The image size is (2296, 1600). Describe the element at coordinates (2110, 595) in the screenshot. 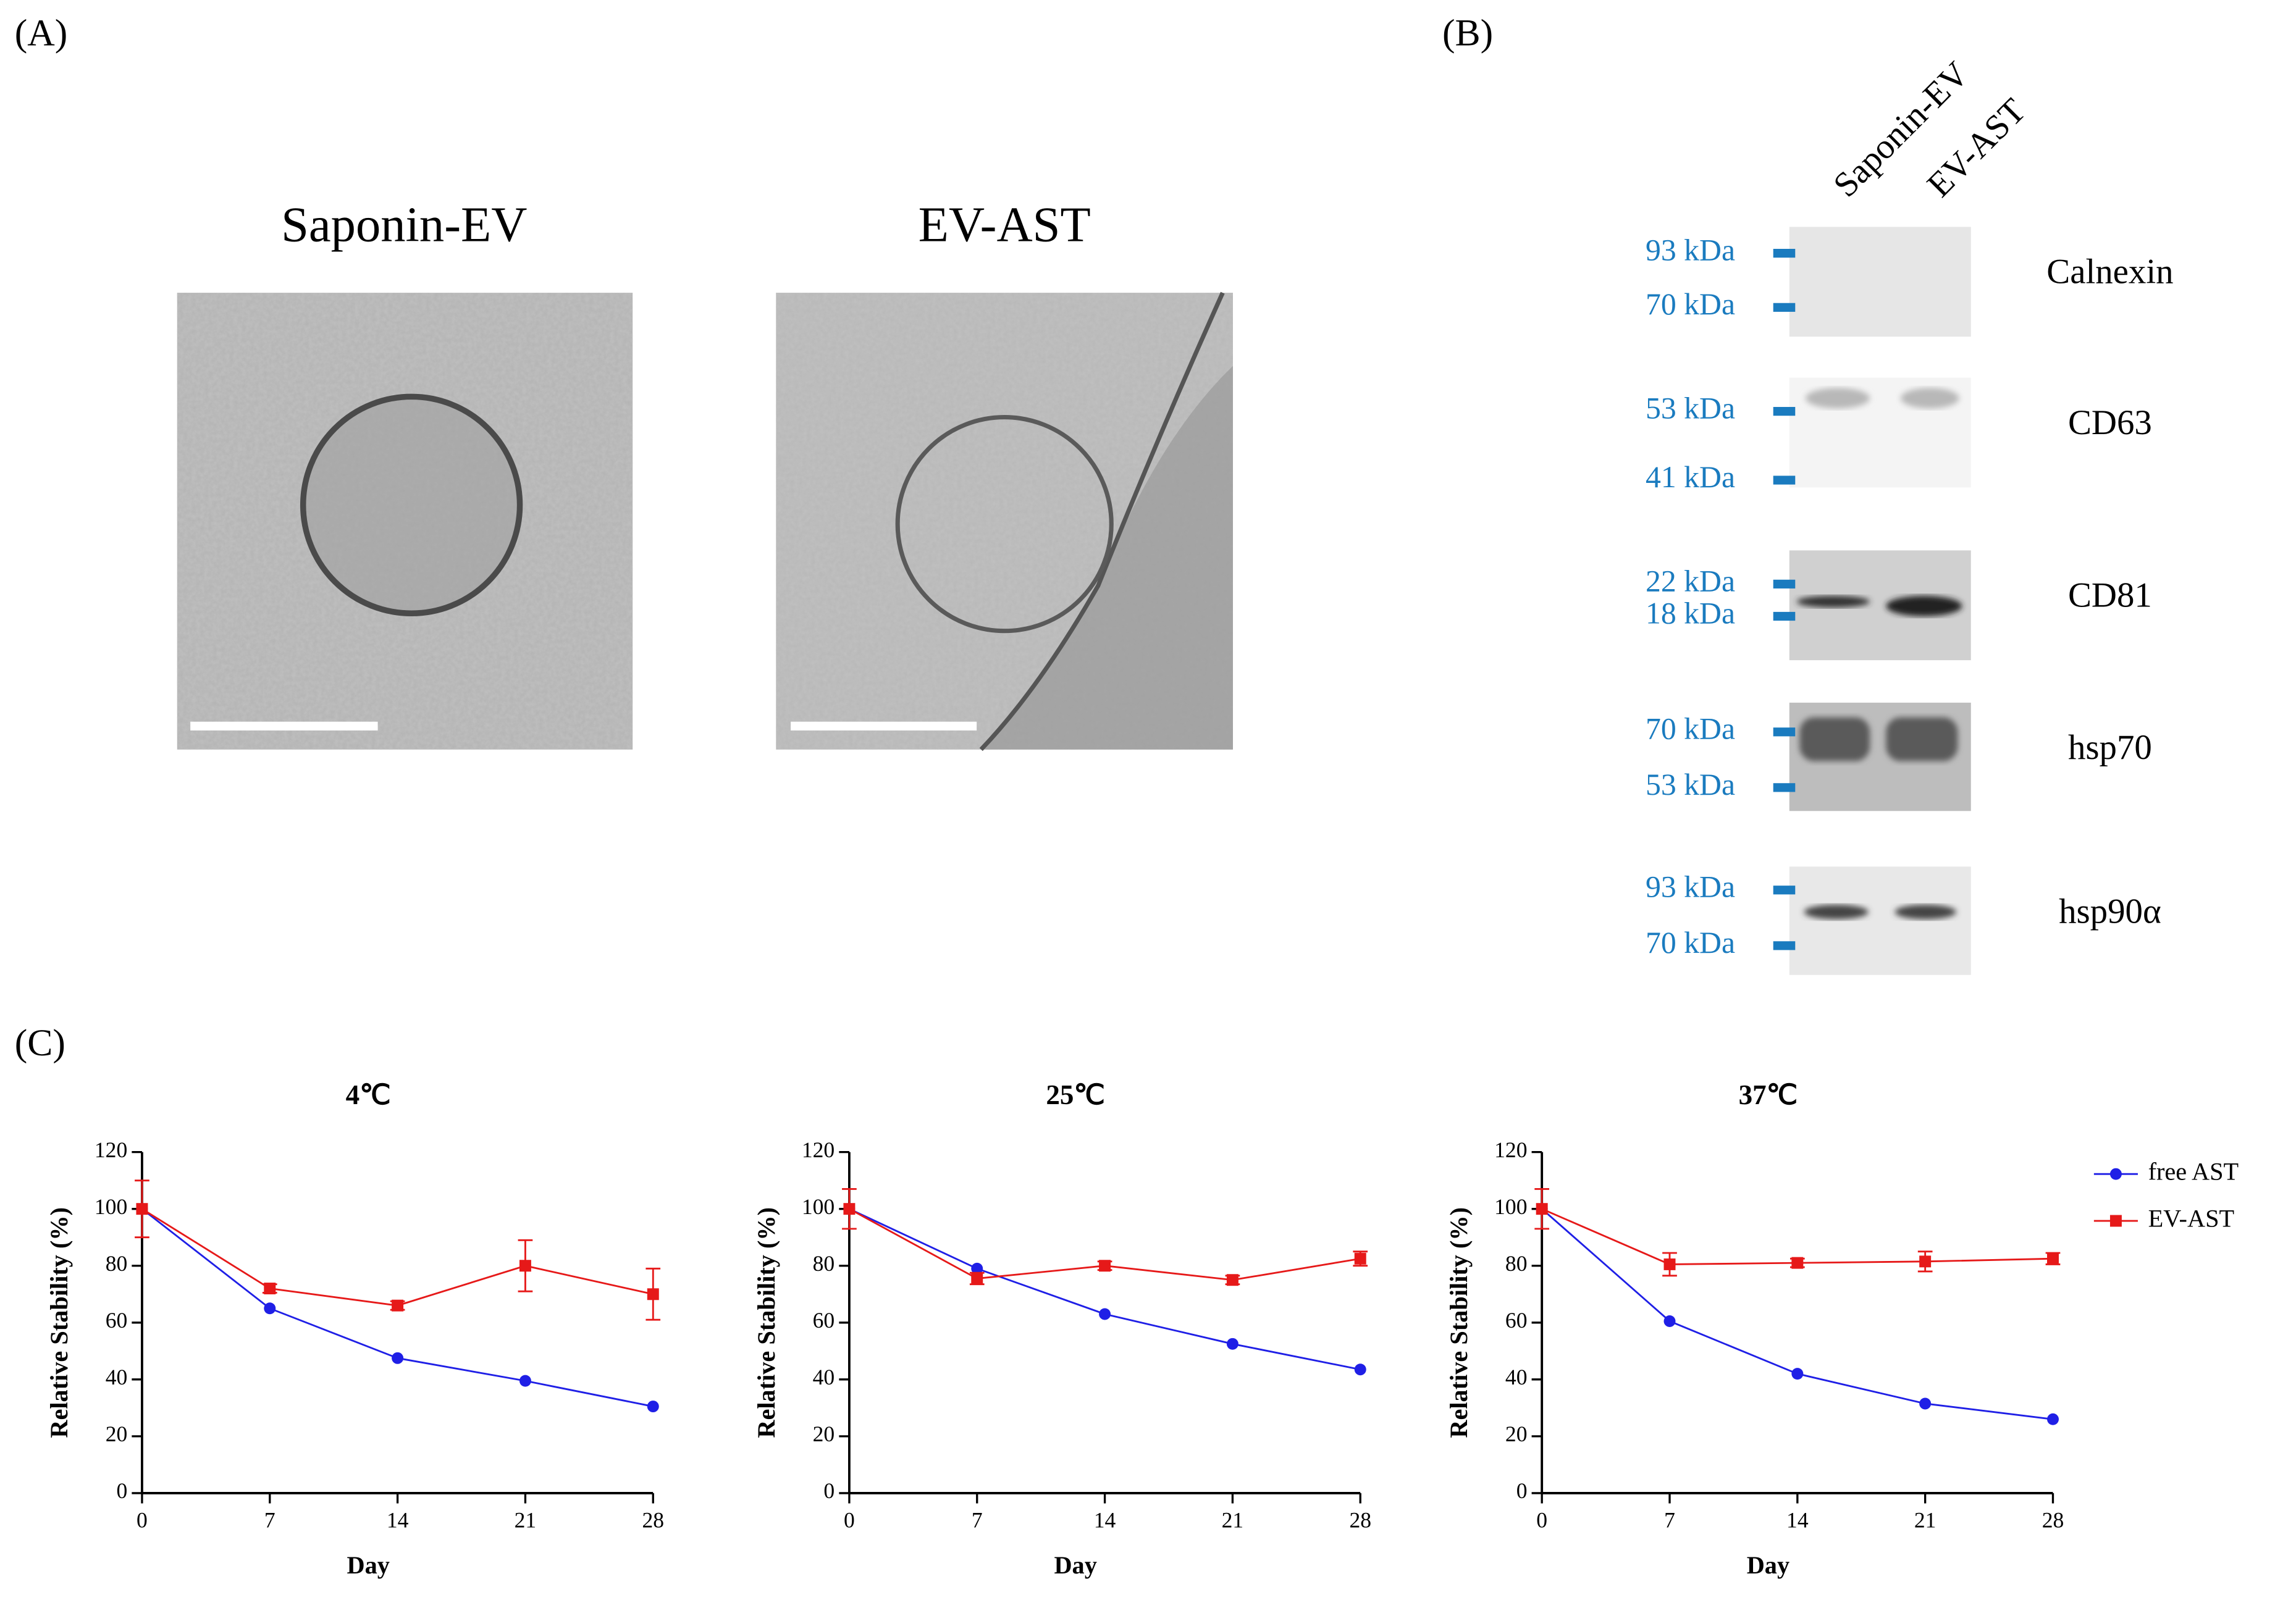

I see `protein-label: CD81` at that location.